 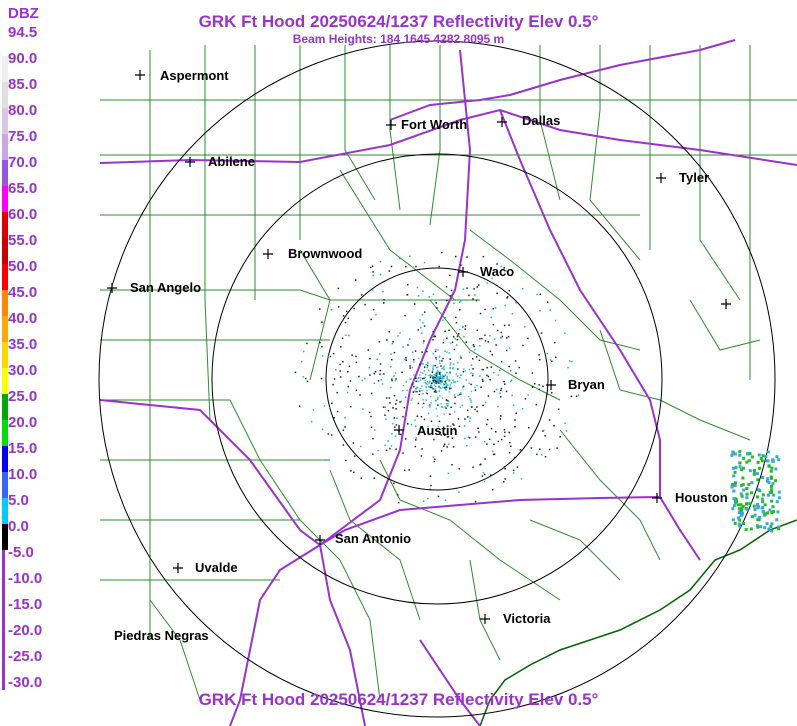 I want to click on scale-level-label: -20.0, so click(x=25, y=630).